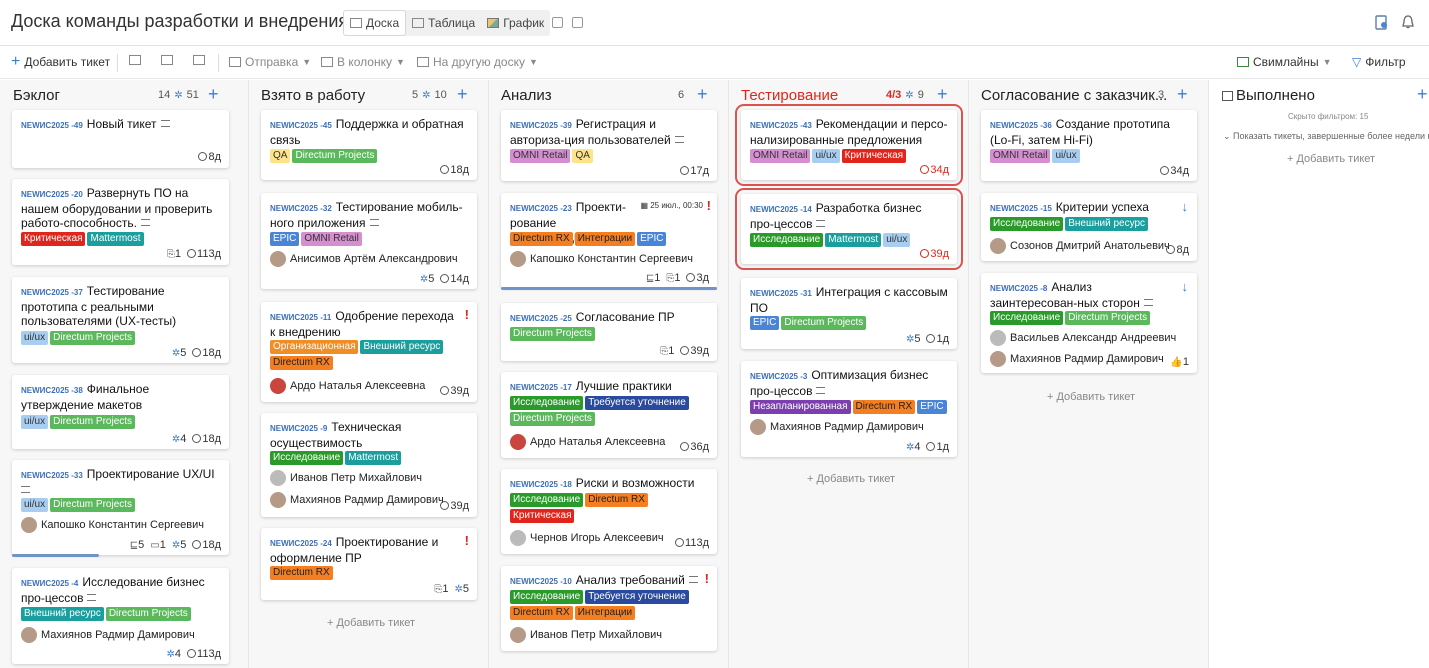  What do you see at coordinates (1161, 95) in the screenshot?
I see `column-counts: 3` at bounding box center [1161, 95].